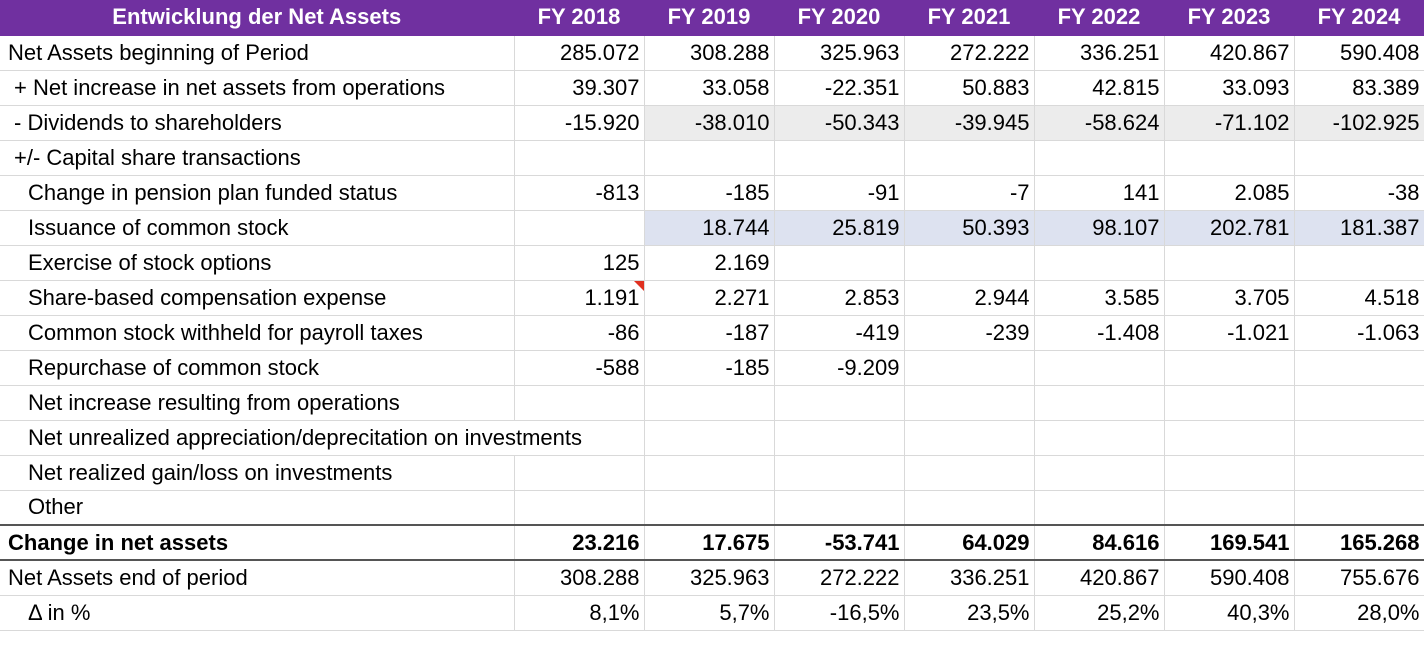 The height and width of the screenshot is (654, 1424). What do you see at coordinates (1359, 613) in the screenshot?
I see `value-cell: 28,0%` at bounding box center [1359, 613].